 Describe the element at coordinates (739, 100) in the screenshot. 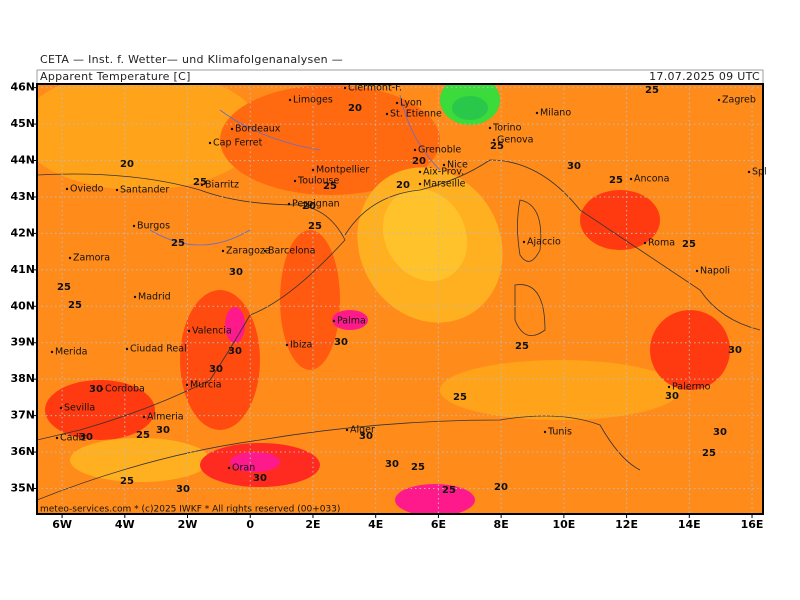

I see `city-label: Zagreb` at that location.